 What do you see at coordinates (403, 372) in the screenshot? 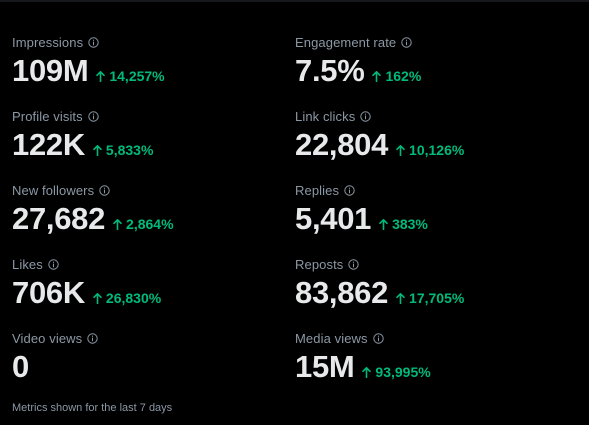
I see `metric-change-value: 93,995%` at bounding box center [403, 372].